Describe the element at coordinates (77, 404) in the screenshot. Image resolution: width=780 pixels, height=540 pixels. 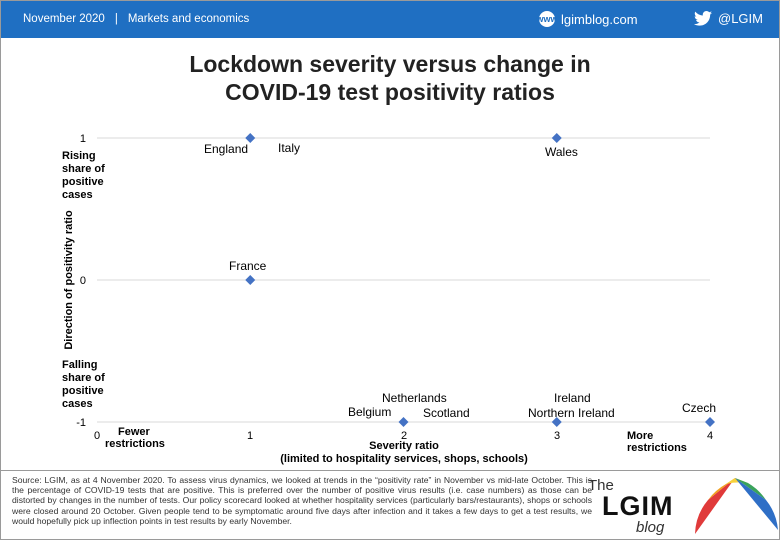
I see `falling-line-4: cases` at that location.